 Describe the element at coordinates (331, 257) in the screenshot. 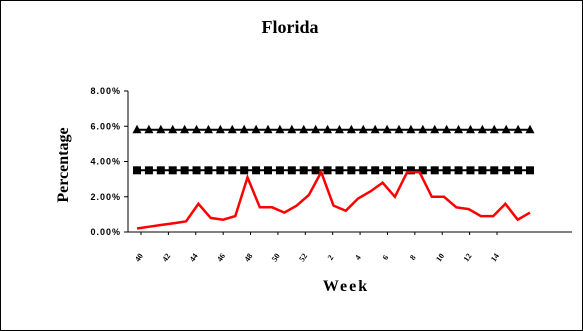

I see `x-tick-label: 2` at that location.